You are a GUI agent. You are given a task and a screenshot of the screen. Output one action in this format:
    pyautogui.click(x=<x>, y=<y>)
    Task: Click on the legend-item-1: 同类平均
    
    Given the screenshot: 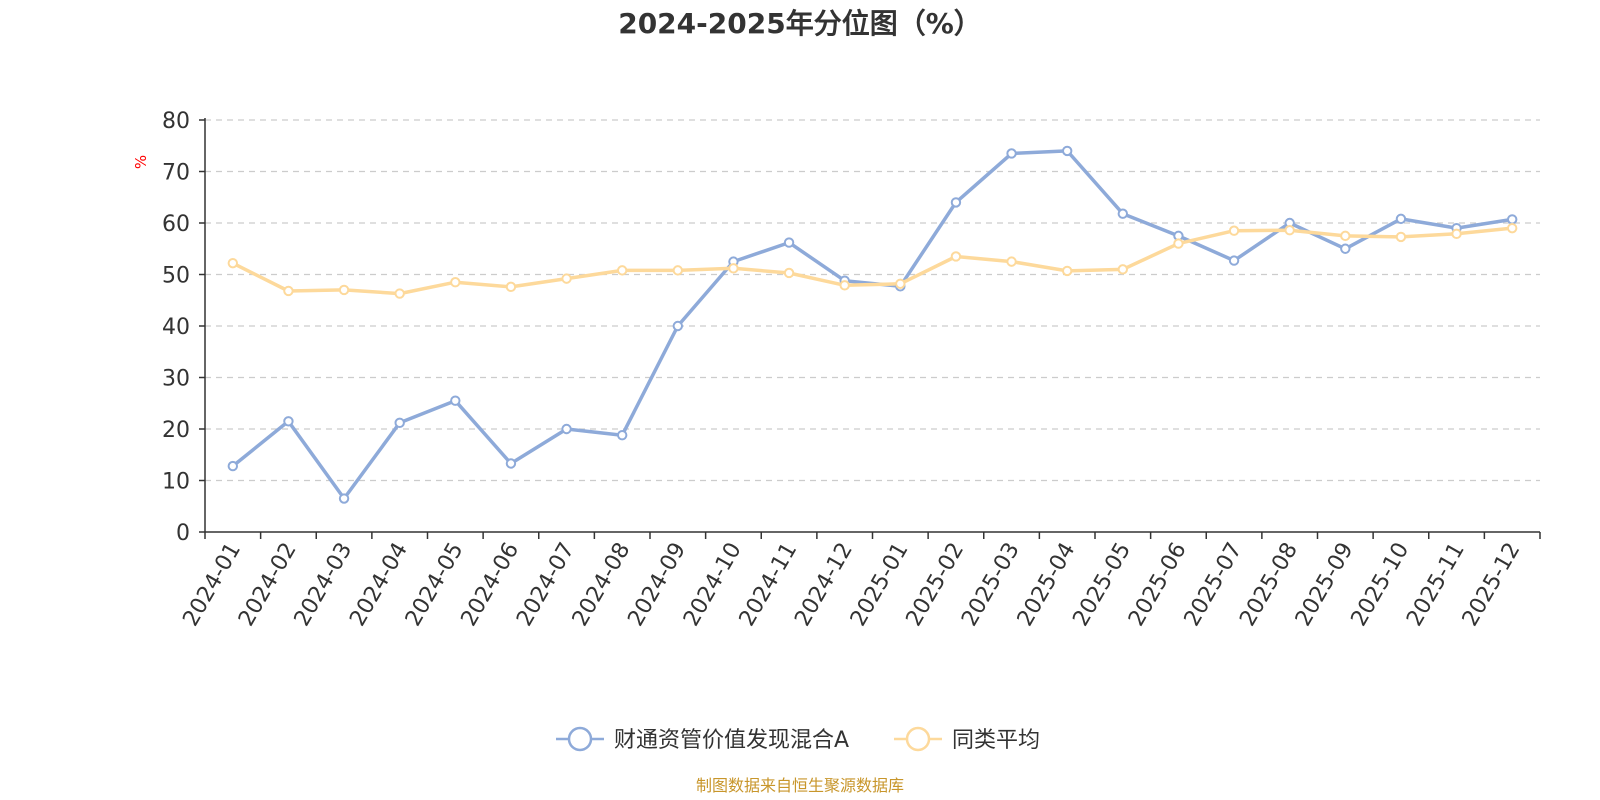 What is the action you would take?
    pyautogui.click(x=967, y=739)
    